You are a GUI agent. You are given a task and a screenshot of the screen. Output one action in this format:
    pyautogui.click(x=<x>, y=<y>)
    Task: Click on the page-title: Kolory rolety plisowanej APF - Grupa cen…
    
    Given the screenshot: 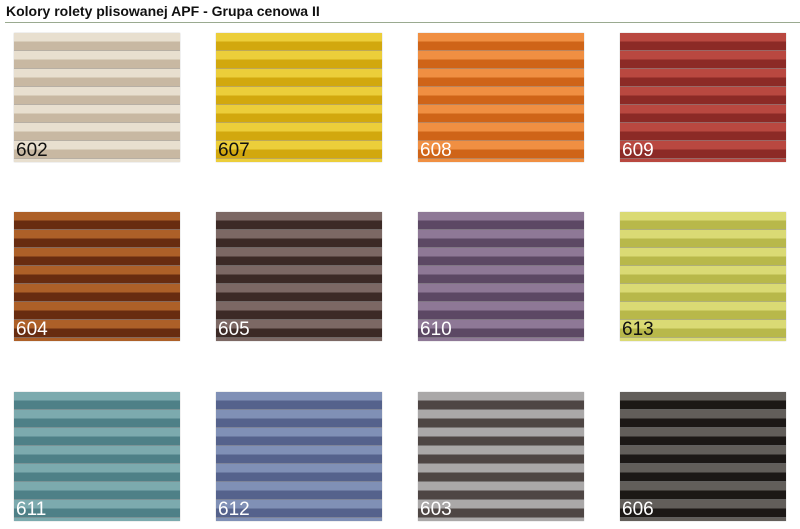 What is the action you would take?
    pyautogui.click(x=163, y=11)
    